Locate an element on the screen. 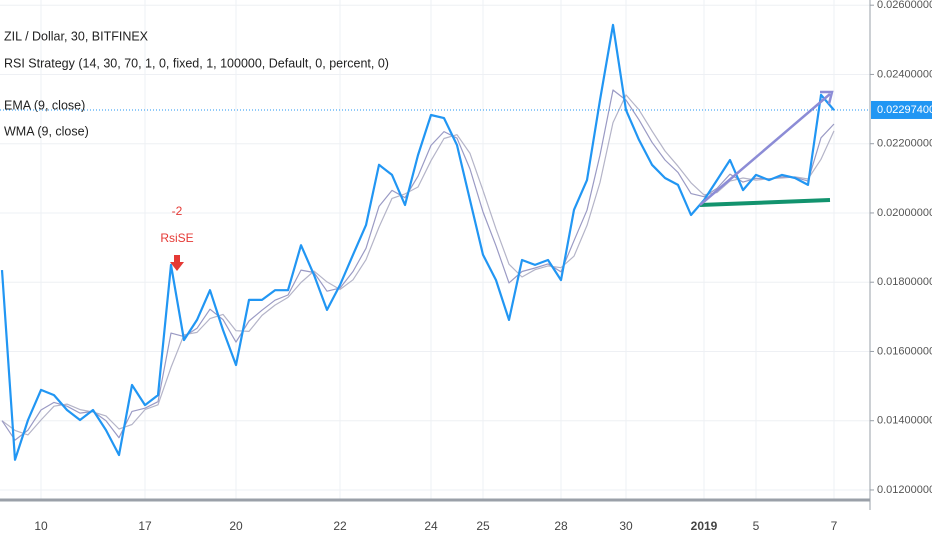 The width and height of the screenshot is (932, 550). x-tick-label: 25 is located at coordinates (483, 526).